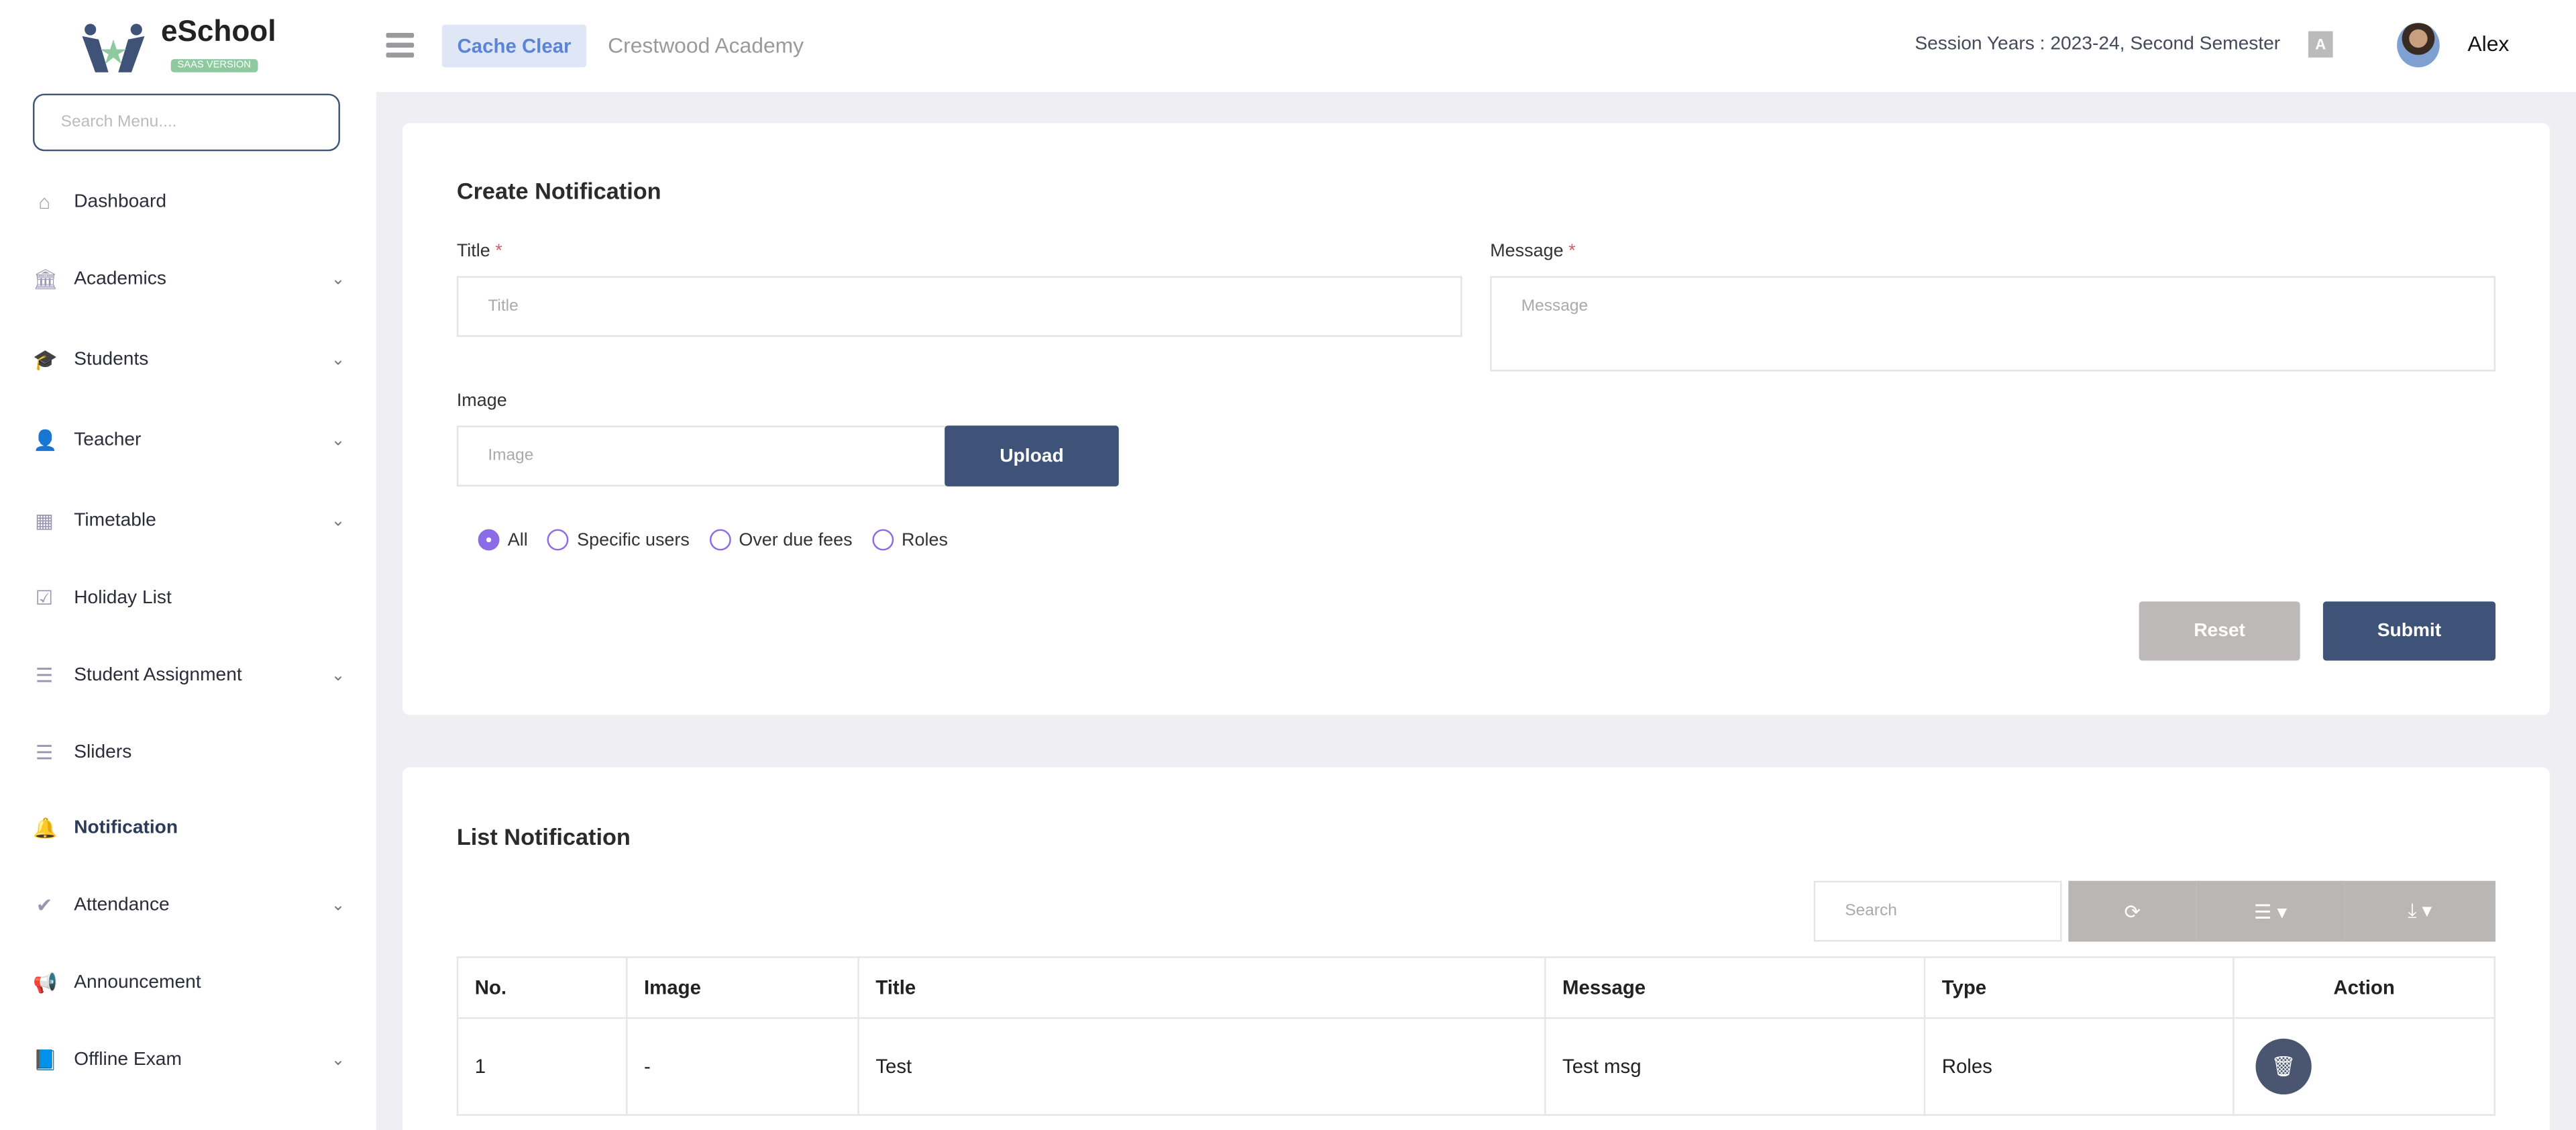 This screenshot has height=1130, width=2576. What do you see at coordinates (189, 202) in the screenshot?
I see `sidebar-item-dashboard: ⌂ Dashboard` at bounding box center [189, 202].